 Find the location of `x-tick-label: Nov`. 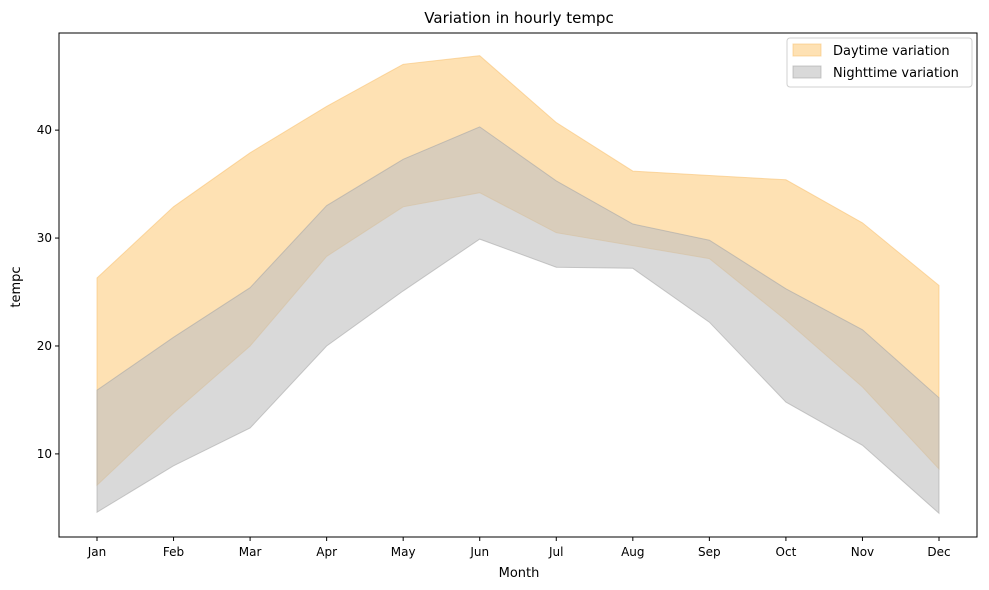

x-tick-label: Nov is located at coordinates (862, 552).